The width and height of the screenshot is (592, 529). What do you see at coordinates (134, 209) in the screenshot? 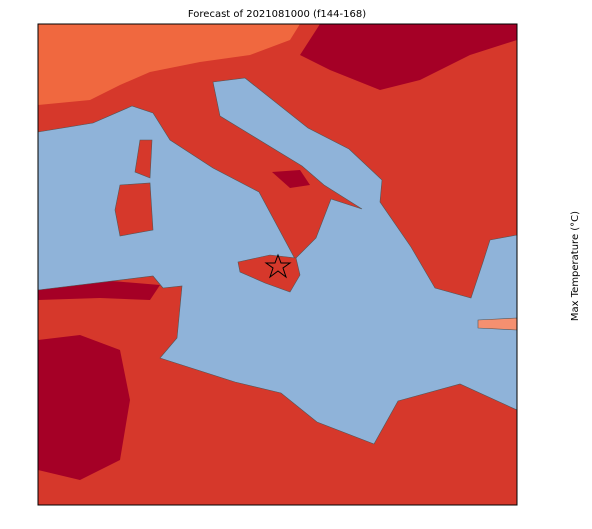
I see `sardinia` at bounding box center [134, 209].